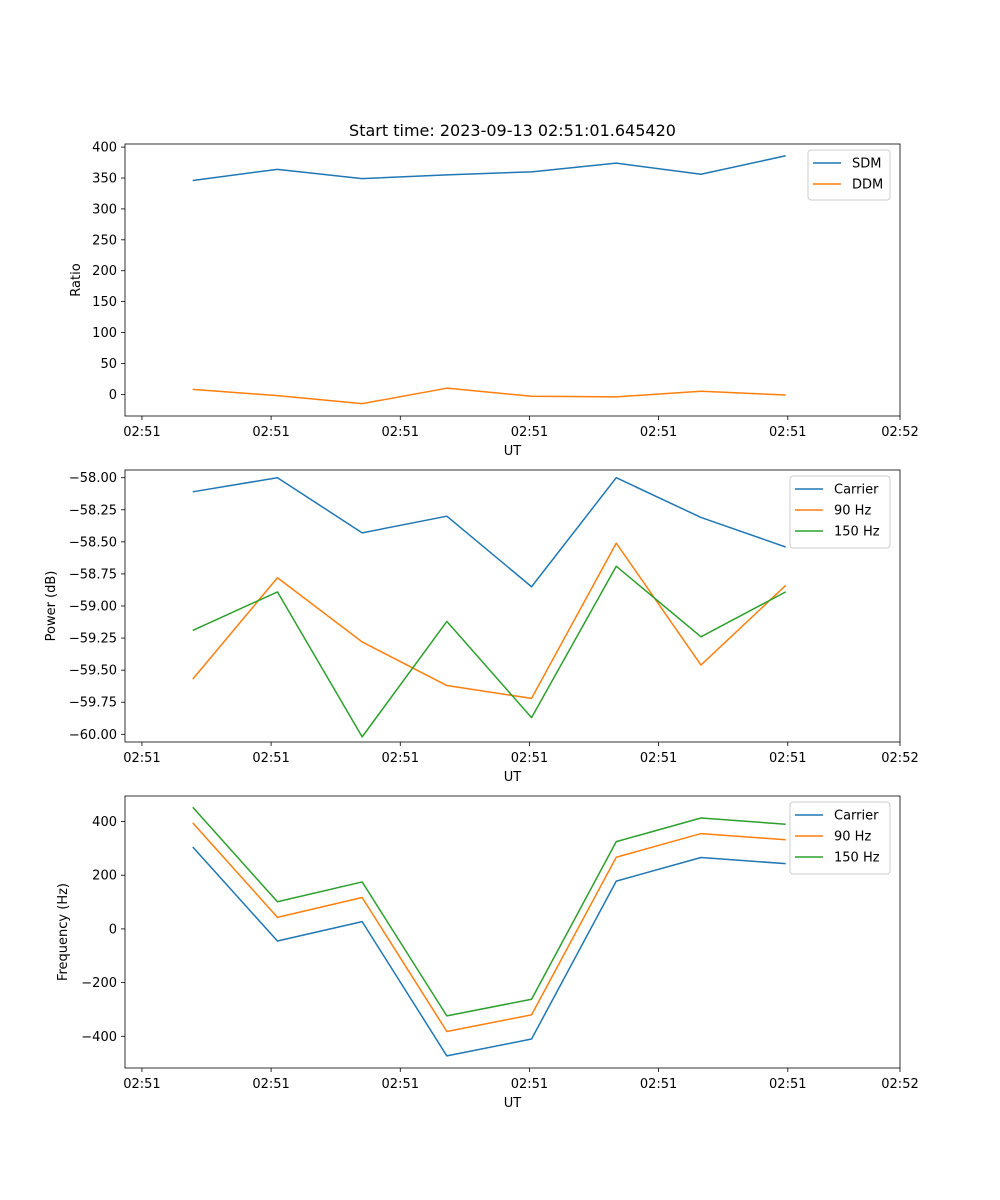 Image resolution: width=1000 pixels, height=1200 pixels. Describe the element at coordinates (849, 175) in the screenshot. I see `legend: SDM DDM` at that location.